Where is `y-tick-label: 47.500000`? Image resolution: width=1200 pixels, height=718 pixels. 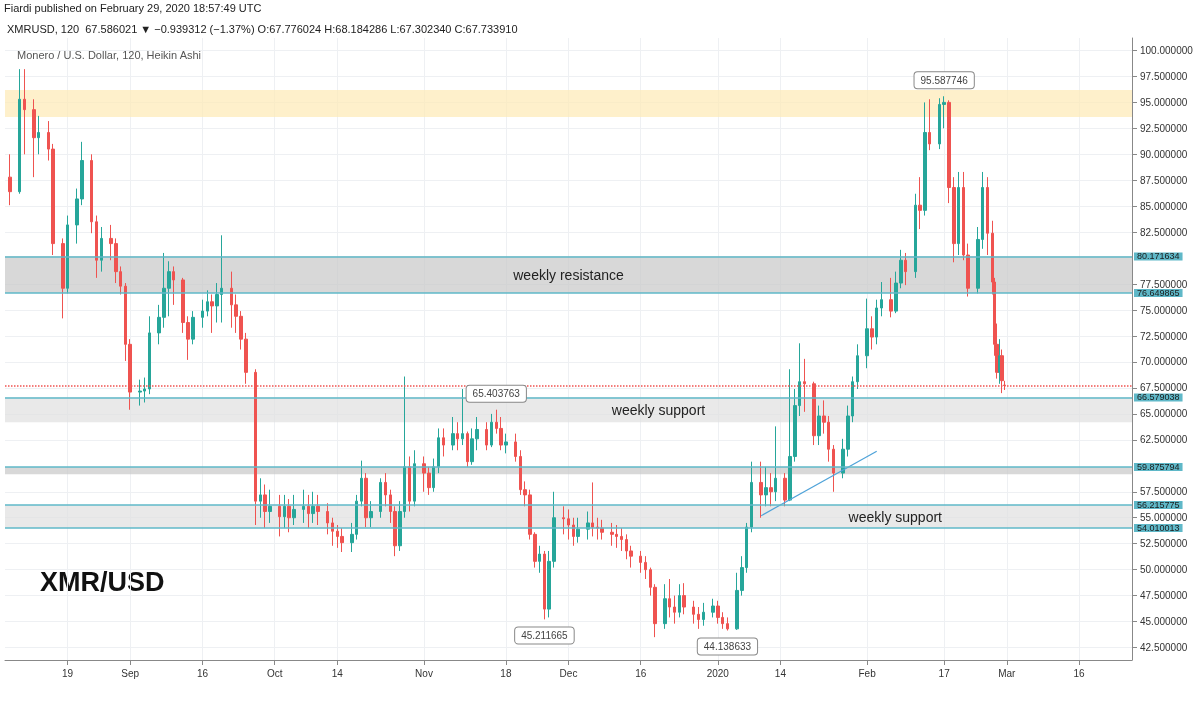 y-tick-label: 47.500000 is located at coordinates (1164, 596).